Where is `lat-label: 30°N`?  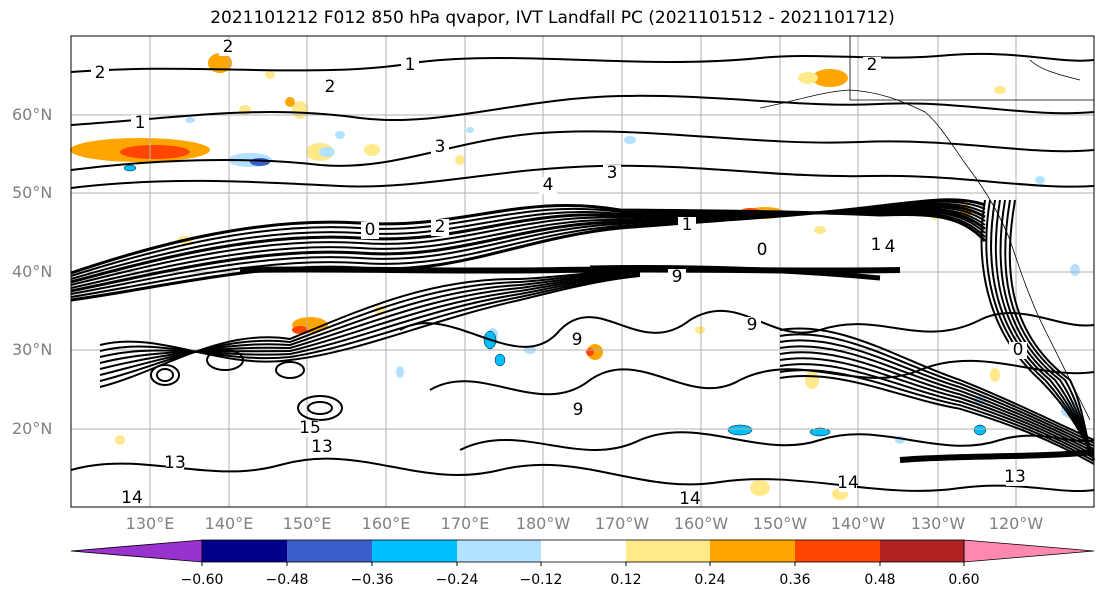 lat-label: 30°N is located at coordinates (32, 349).